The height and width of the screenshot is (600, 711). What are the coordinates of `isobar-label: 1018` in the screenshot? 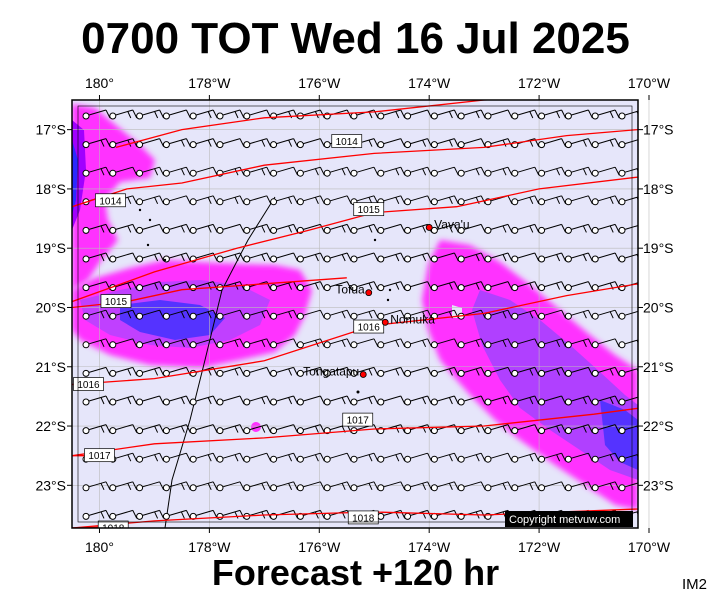 It's located at (363, 517).